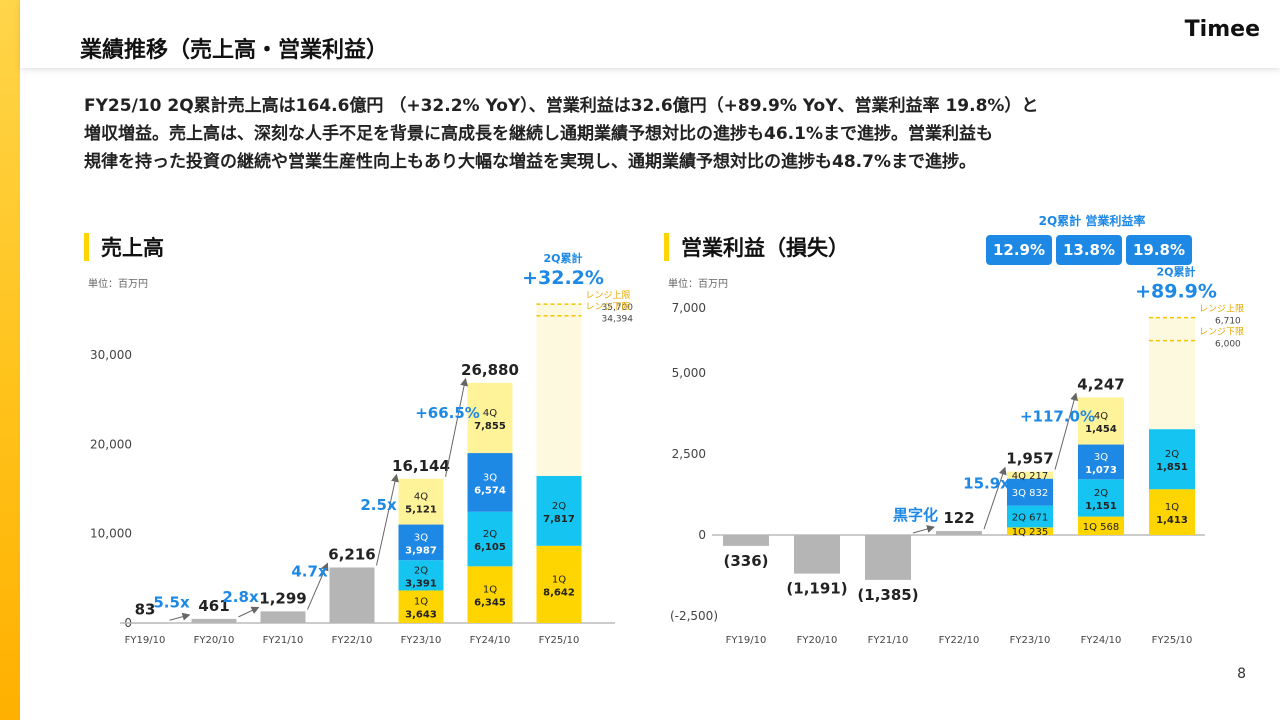 The height and width of the screenshot is (720, 1280). Describe the element at coordinates (421, 466) in the screenshot. I see `revenue-total-label: 16,144` at that location.